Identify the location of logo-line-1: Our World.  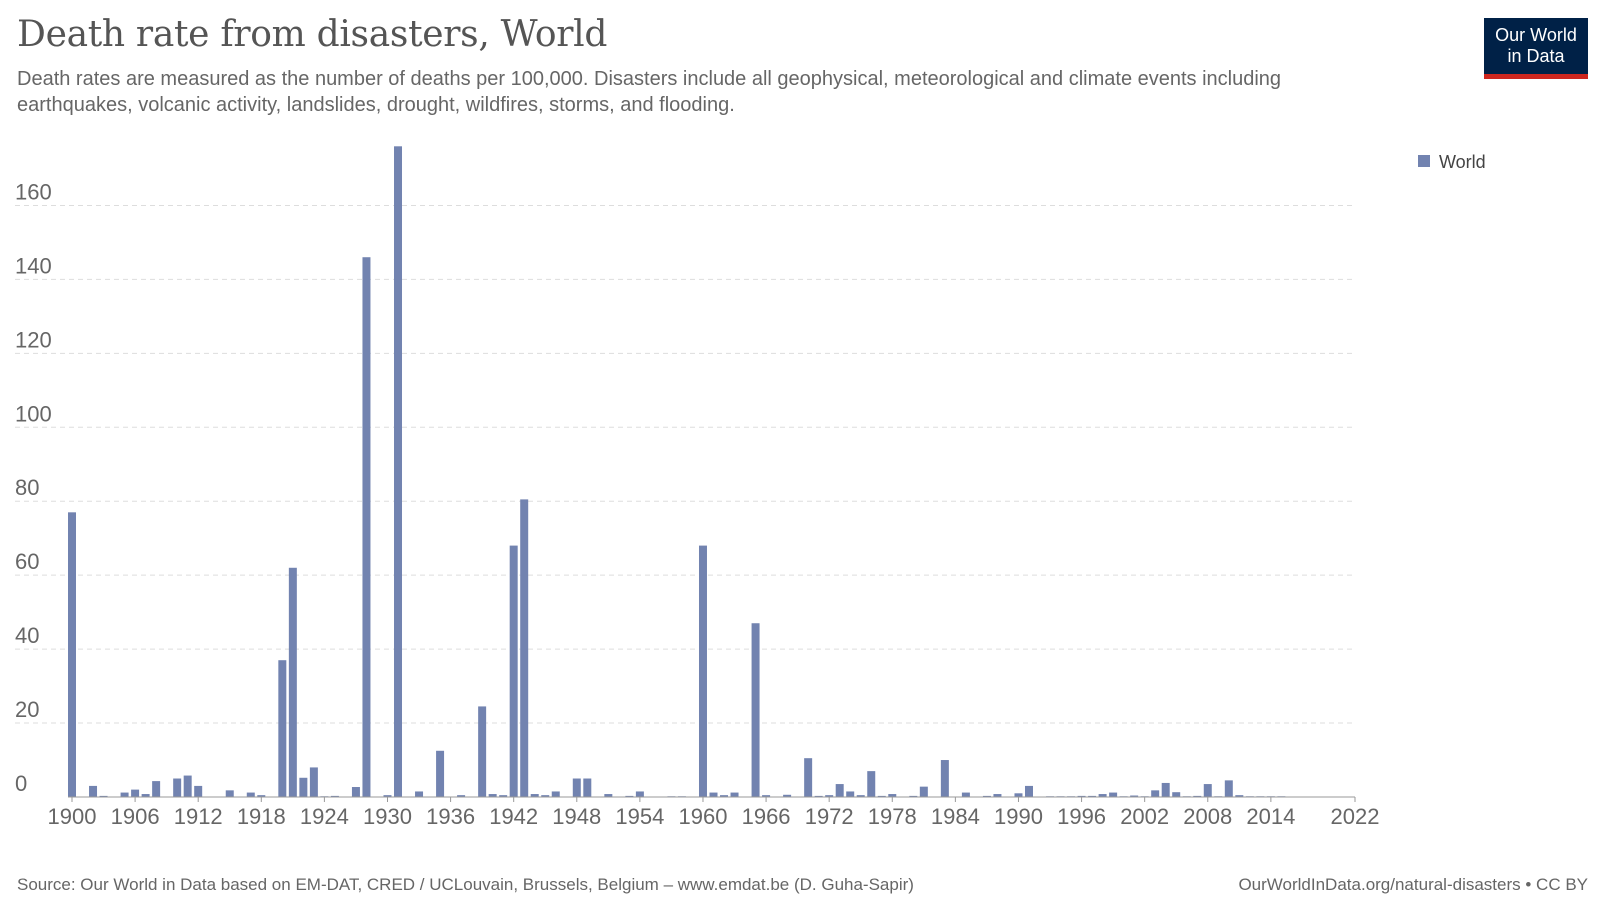
(1536, 35).